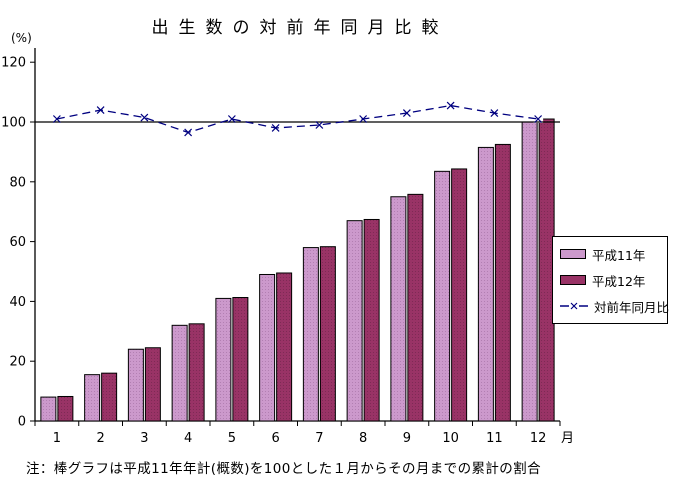 This screenshot has height=490, width=675. Describe the element at coordinates (398, 309) in the screenshot. I see `bar-平成11年-m9` at that location.